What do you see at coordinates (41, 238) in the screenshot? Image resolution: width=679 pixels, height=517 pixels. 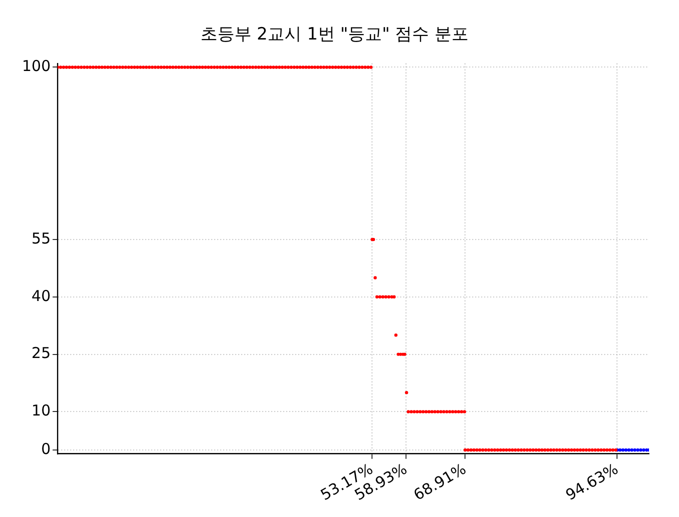 I see `y-tick-label: 55` at bounding box center [41, 238].